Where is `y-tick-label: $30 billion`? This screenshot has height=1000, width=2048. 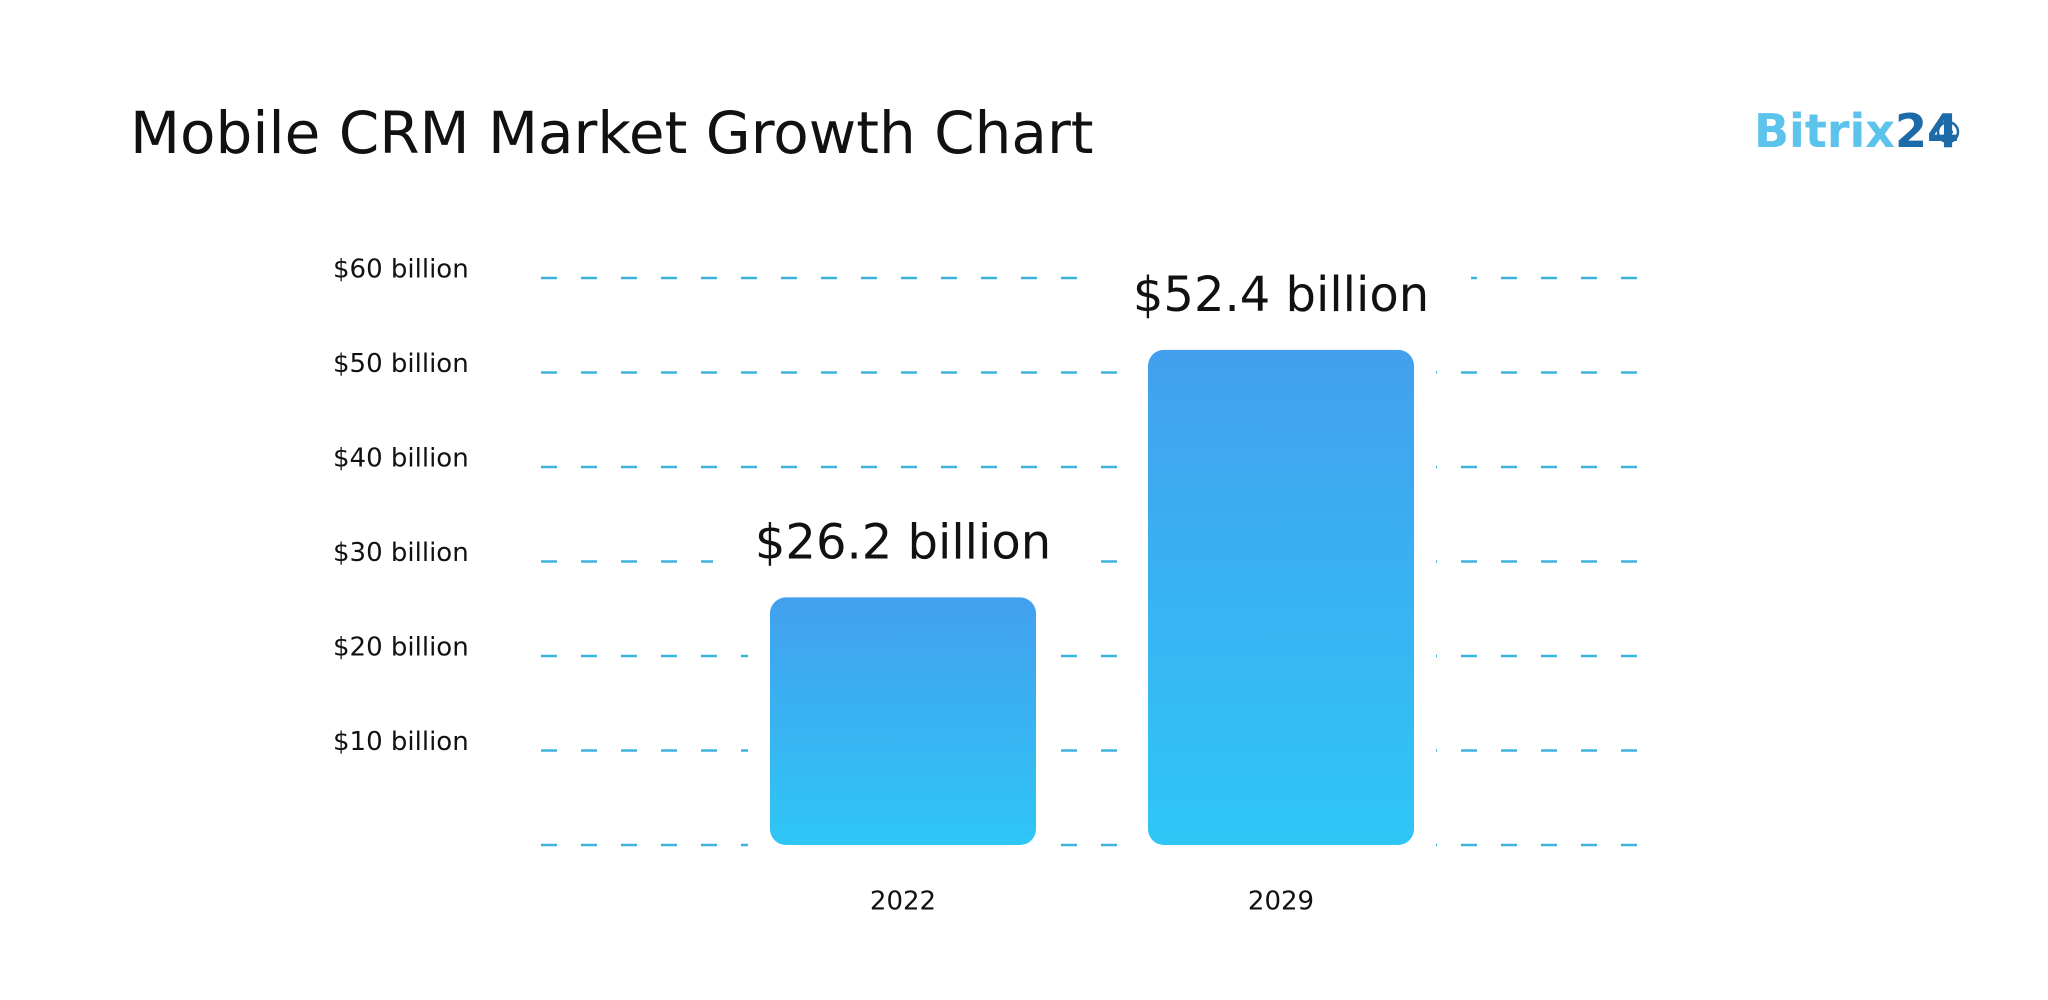 y-tick-label: $30 billion is located at coordinates (401, 553).